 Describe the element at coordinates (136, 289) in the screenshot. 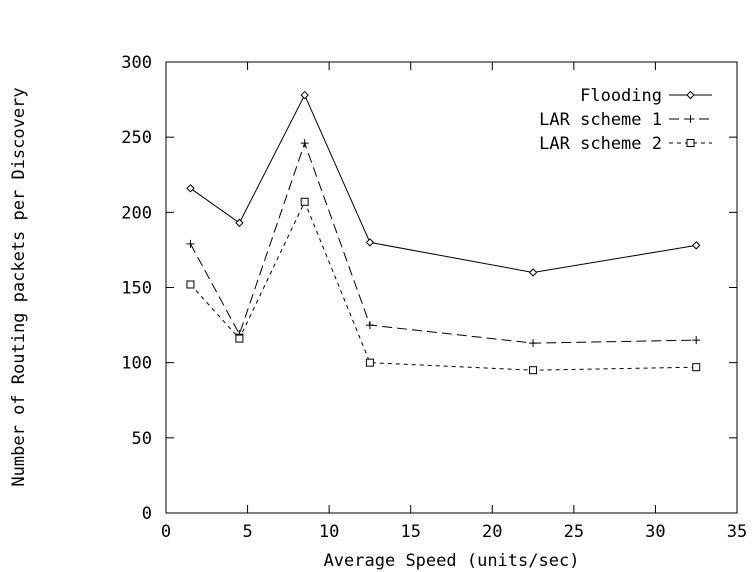

I see `y-tick-label: 150` at that location.